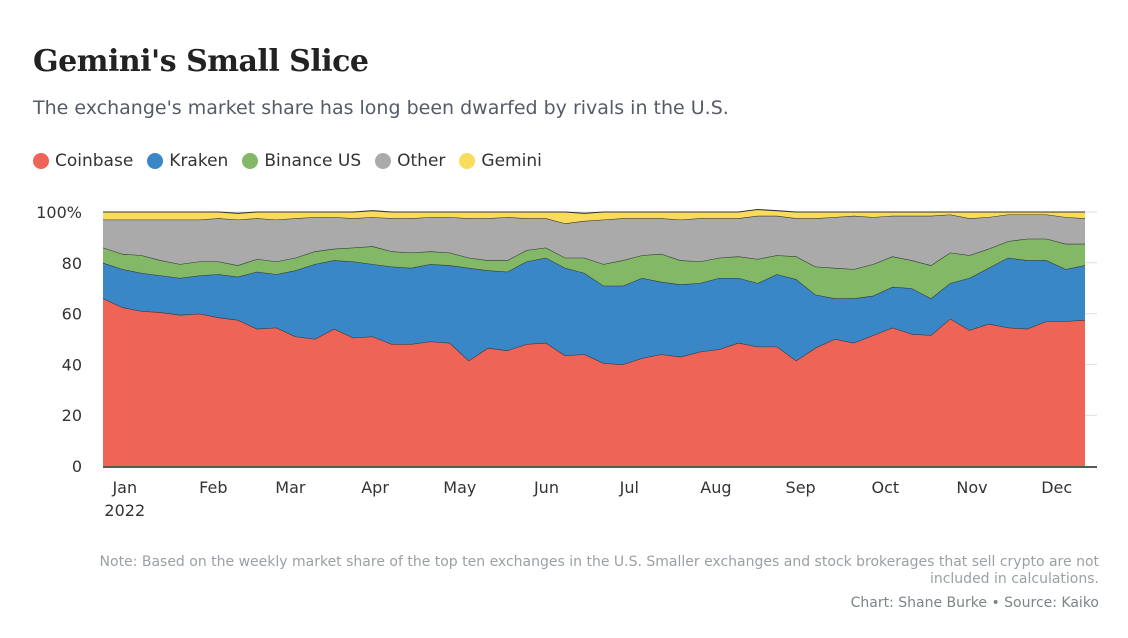 The image size is (1128, 638). What do you see at coordinates (72, 364) in the screenshot?
I see `y-tick-label: 40` at bounding box center [72, 364].